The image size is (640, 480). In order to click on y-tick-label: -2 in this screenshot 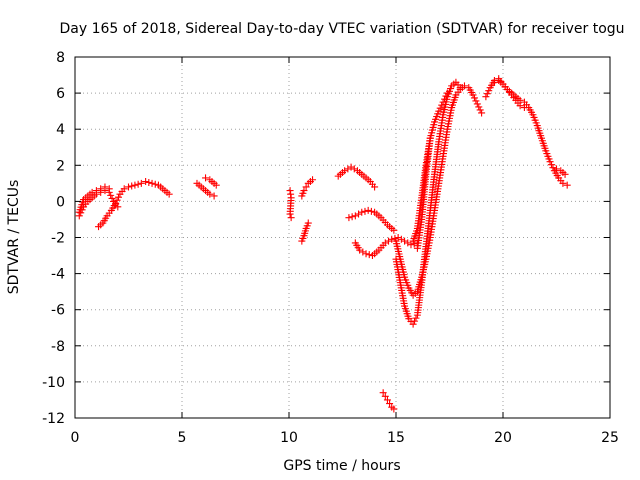, I will do `click(58, 239)`.